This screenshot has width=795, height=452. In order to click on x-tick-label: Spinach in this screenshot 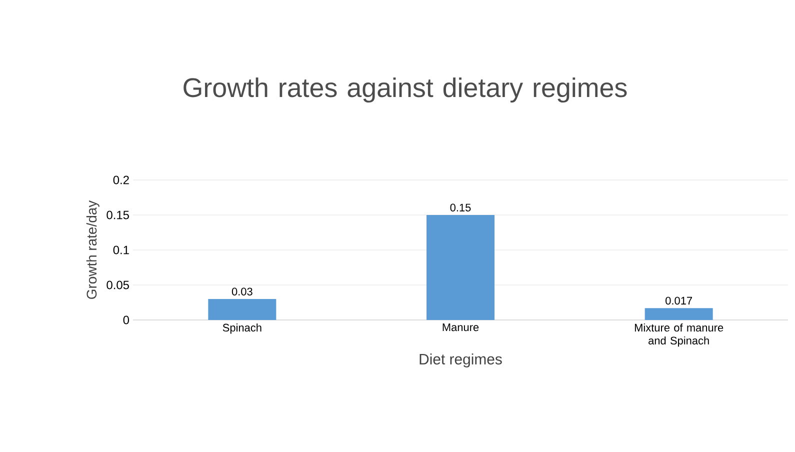, I will do `click(242, 329)`.